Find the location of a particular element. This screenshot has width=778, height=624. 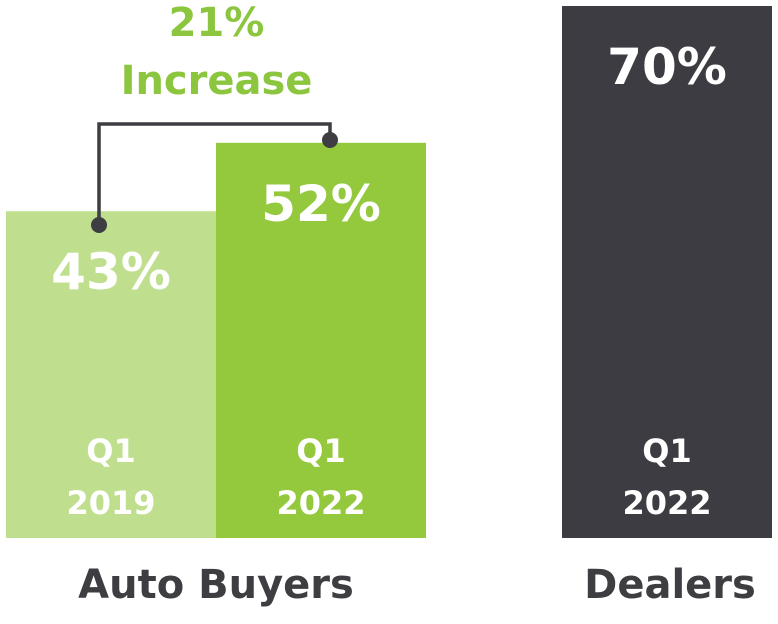

bar is located at coordinates (111, 374).